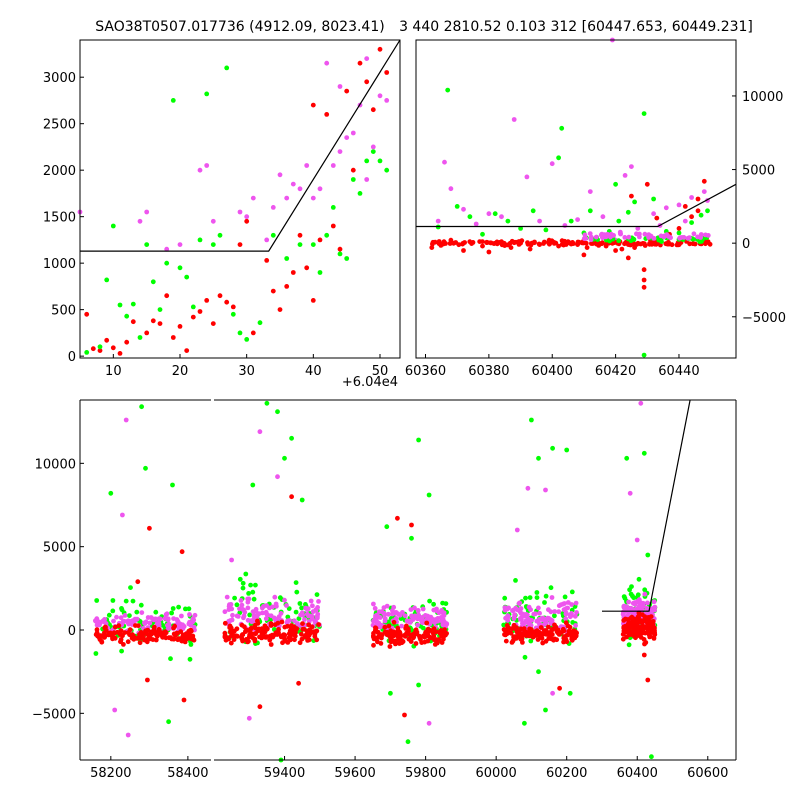 The width and height of the screenshot is (800, 800). Describe the element at coordinates (746, 244) in the screenshot. I see `top-right-y-tick-label: 0` at that location.